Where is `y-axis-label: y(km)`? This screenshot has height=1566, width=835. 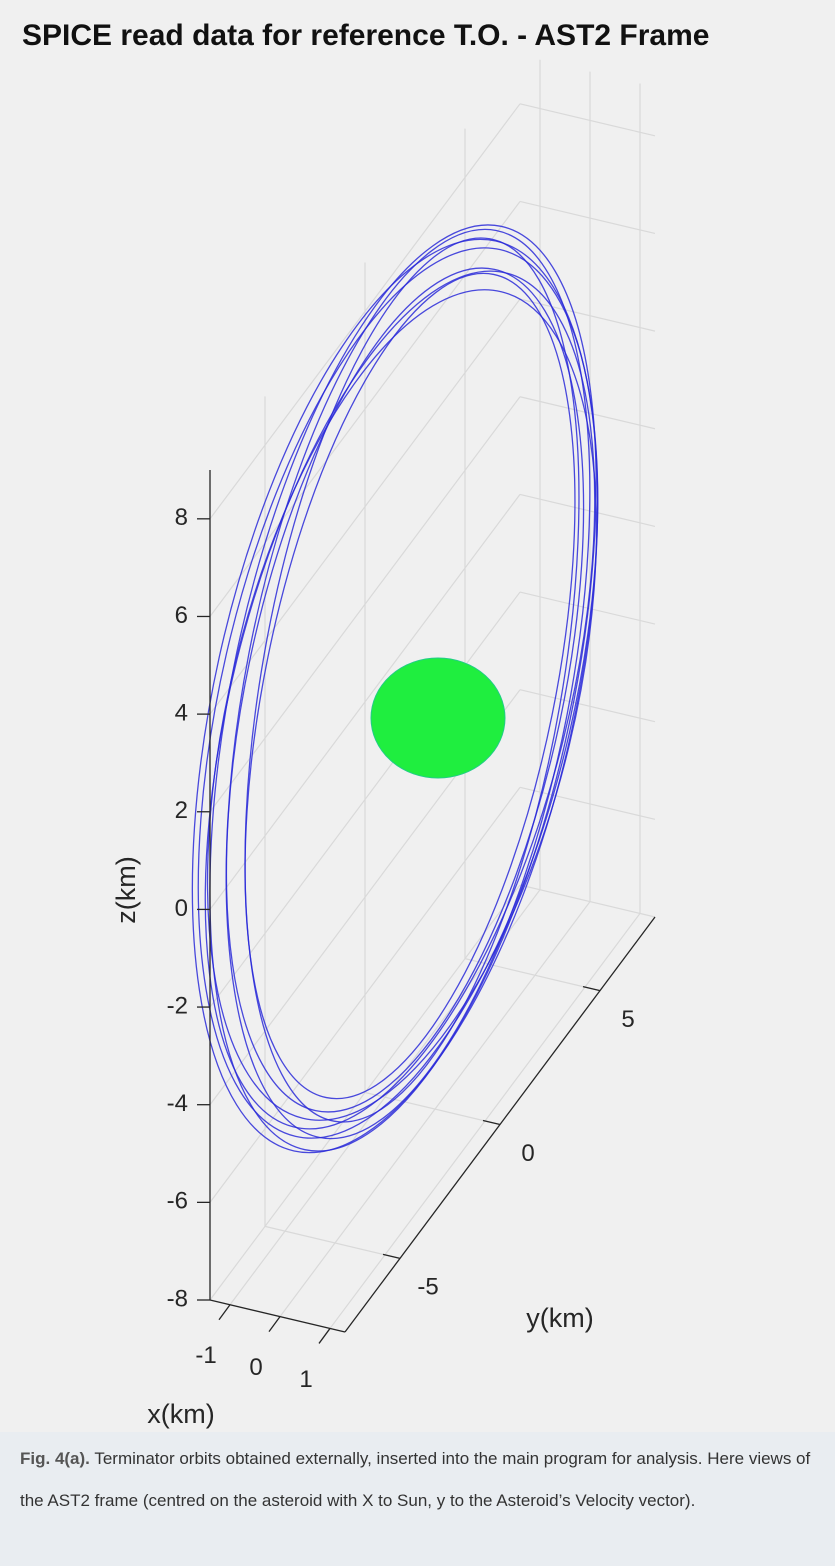
y-axis-label: y(km) is located at coordinates (559, 1318).